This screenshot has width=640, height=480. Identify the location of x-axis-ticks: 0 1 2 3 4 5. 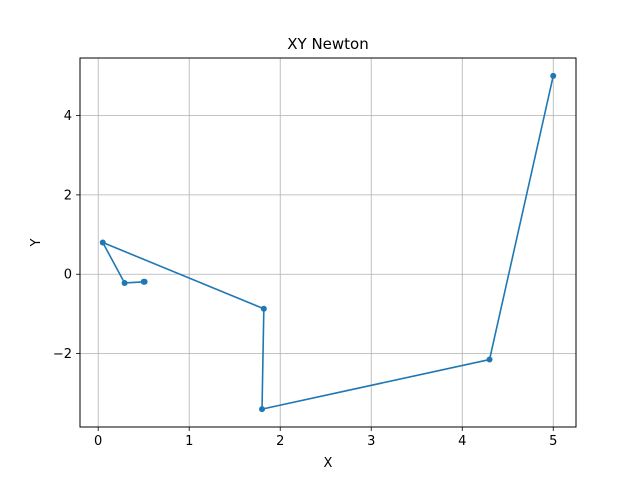
(325, 438).